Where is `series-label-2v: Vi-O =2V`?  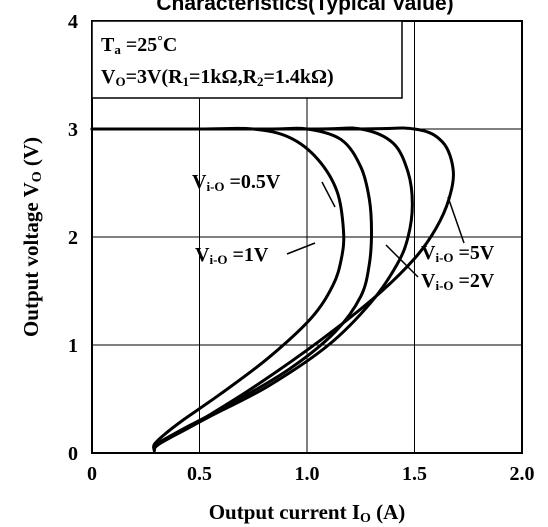 series-label-2v: Vi-O =2V is located at coordinates (458, 281).